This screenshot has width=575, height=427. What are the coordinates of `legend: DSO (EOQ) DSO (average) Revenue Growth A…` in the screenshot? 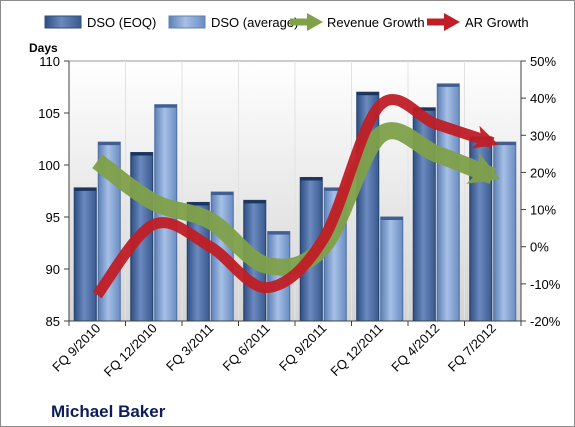 It's located at (286, 22).